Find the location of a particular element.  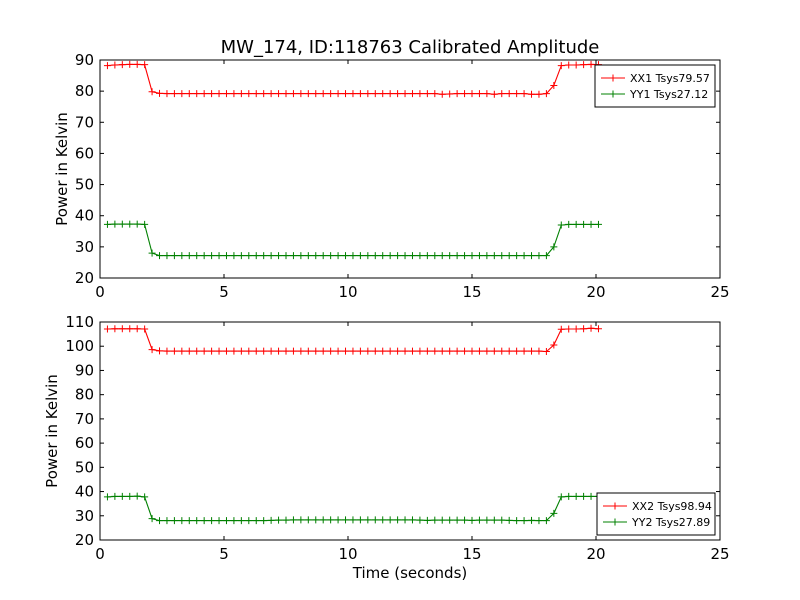

y-tick-label: 110 is located at coordinates (79, 322).